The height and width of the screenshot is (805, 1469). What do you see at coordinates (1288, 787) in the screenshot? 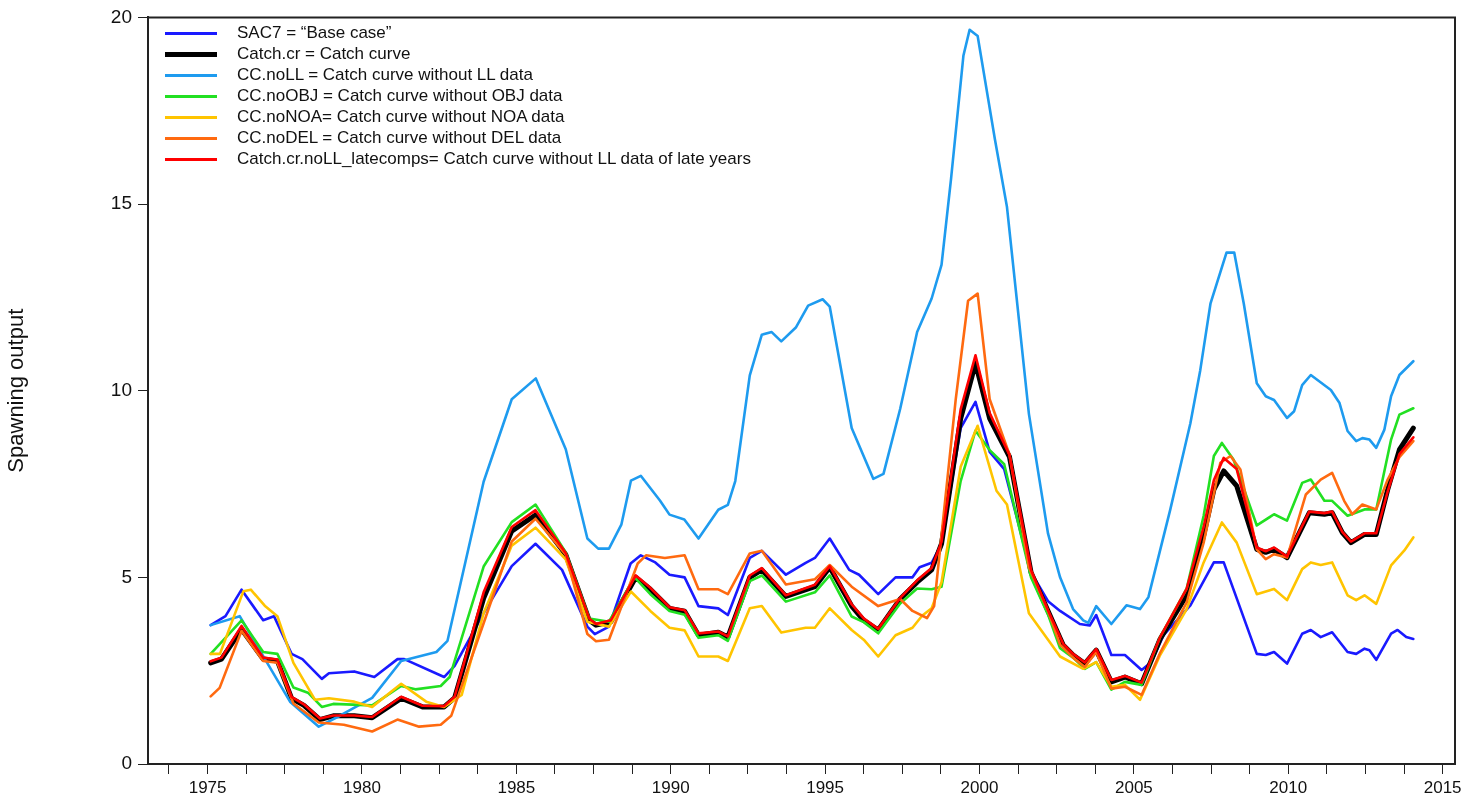
I see `x-tick-label: 2010` at bounding box center [1288, 787].